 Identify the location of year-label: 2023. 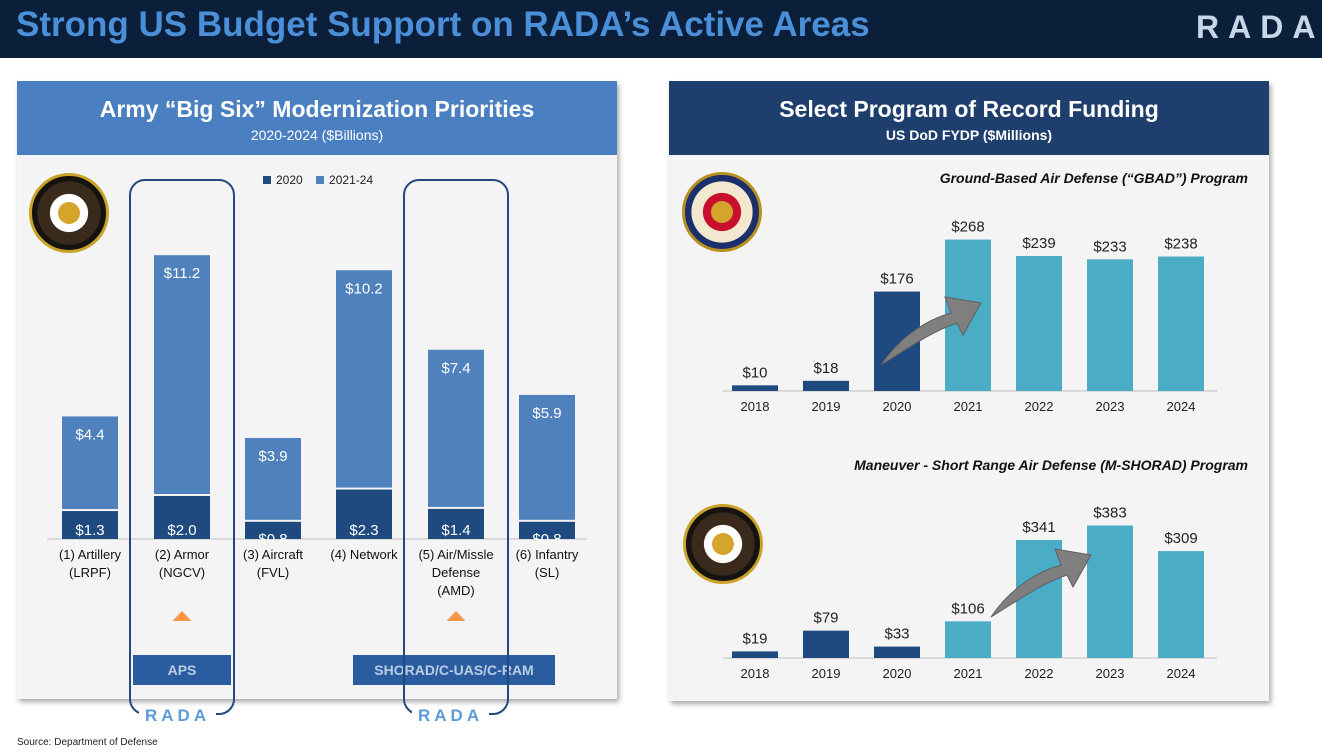
(1110, 673).